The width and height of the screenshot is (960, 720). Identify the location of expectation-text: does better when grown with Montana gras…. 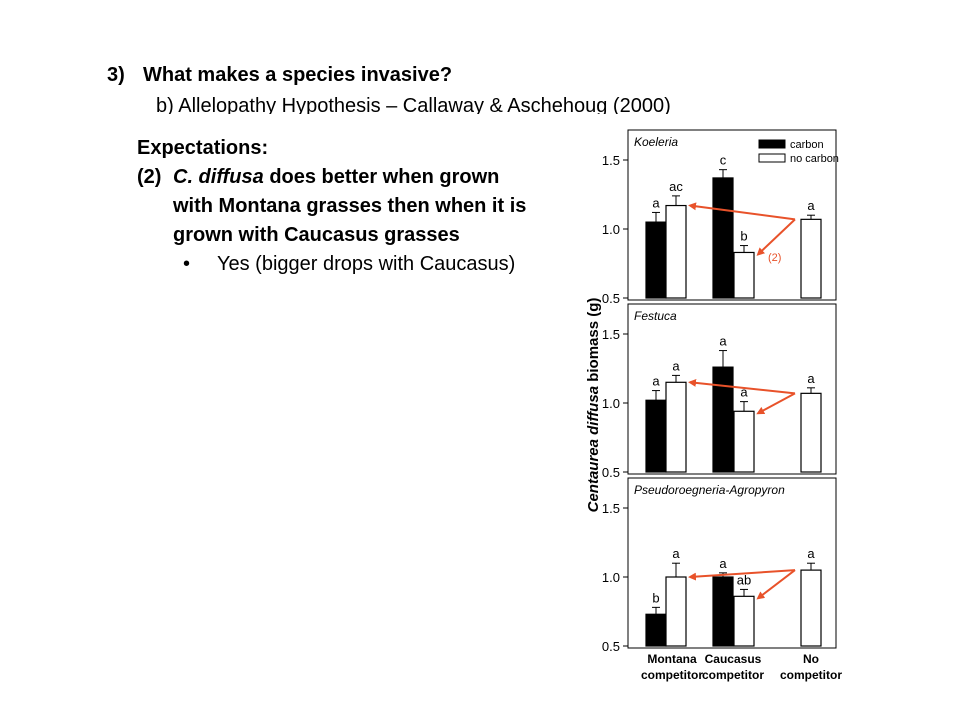
(350, 206).